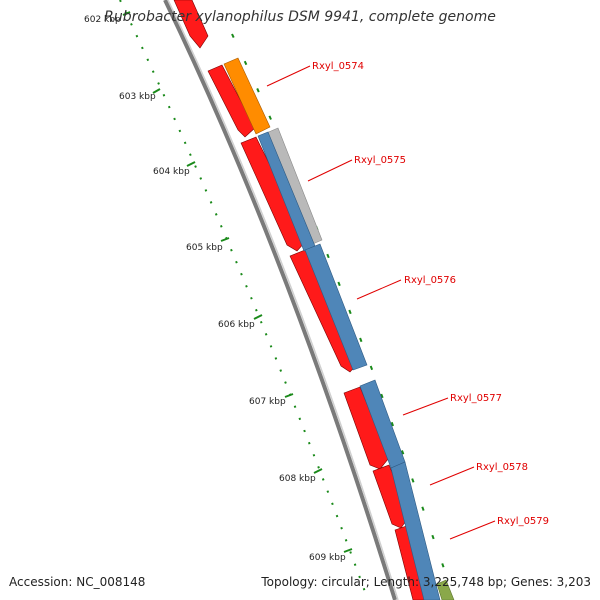 The height and width of the screenshot is (600, 600). Describe the element at coordinates (171, 172) in the screenshot. I see `ruler-label: 604 kbp` at that location.